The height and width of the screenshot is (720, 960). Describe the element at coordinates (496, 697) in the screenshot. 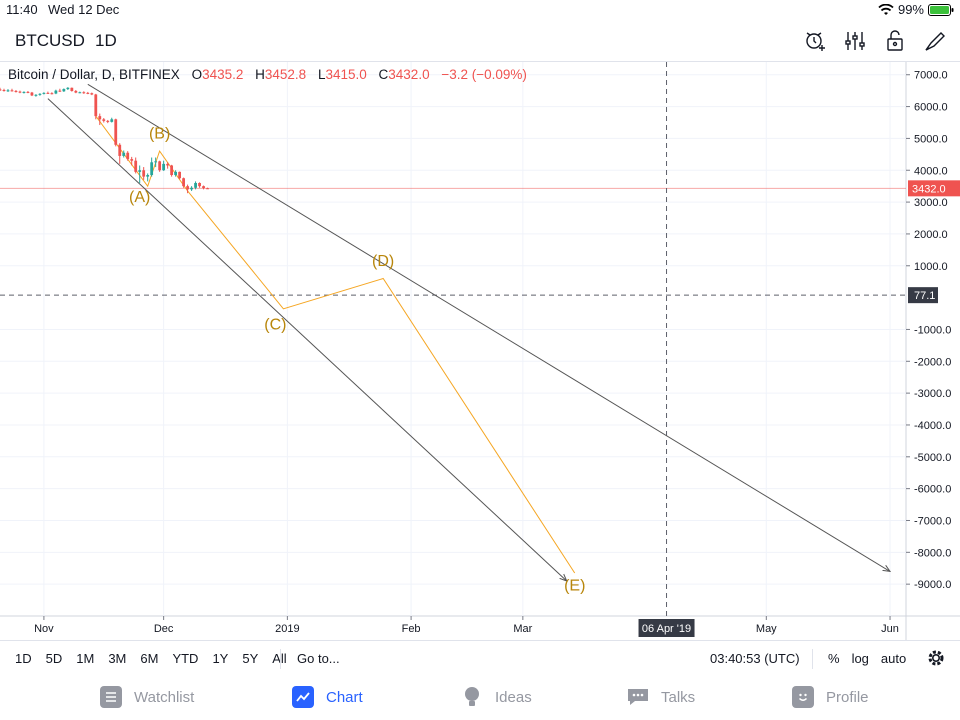

I see `tab-ideas: Ideas` at that location.